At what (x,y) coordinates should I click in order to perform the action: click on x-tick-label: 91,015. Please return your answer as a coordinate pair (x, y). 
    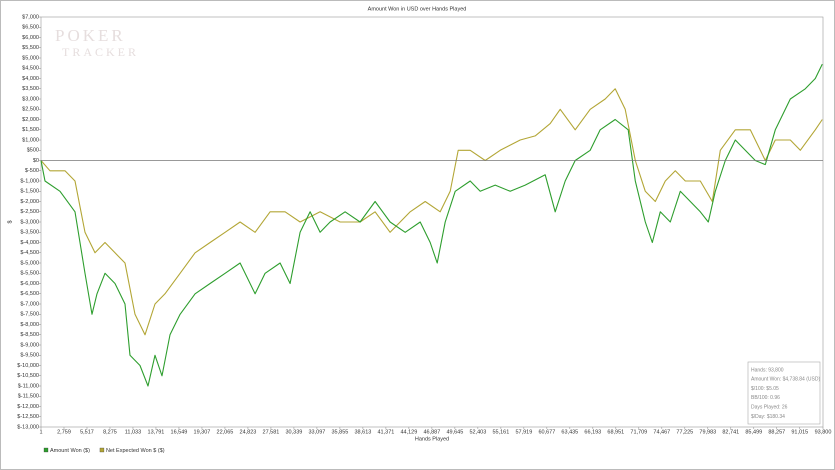
    Looking at the image, I should click on (799, 432).